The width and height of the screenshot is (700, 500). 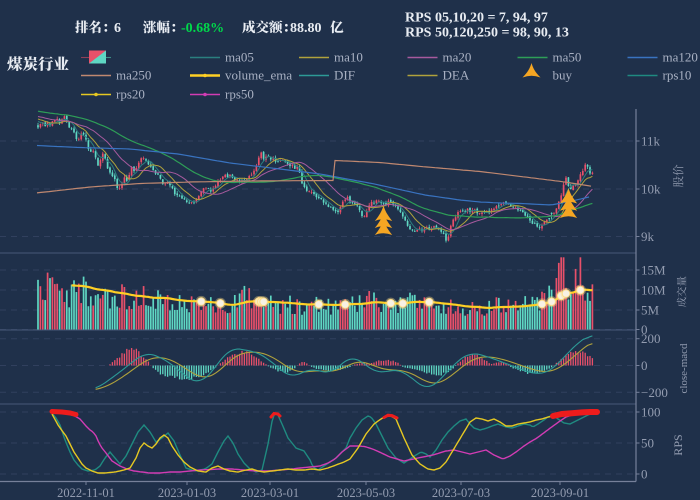 What do you see at coordinates (560, 493) in the screenshot?
I see `svg-text: 2023-09-01` at bounding box center [560, 493].